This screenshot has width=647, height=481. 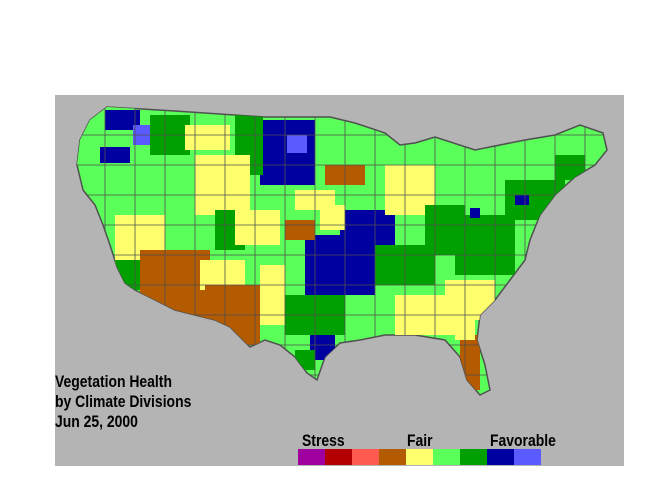 I want to click on caption-subtitle: by Climate Divisions, so click(x=123, y=401).